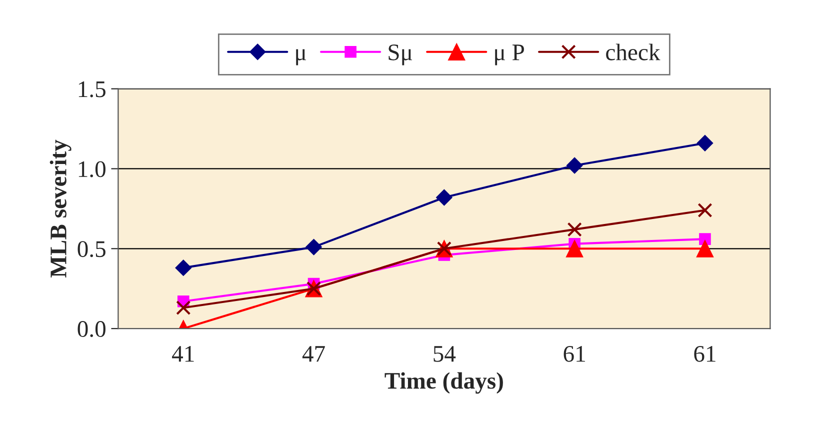 The height and width of the screenshot is (444, 815). Describe the element at coordinates (92, 169) in the screenshot. I see `y-tick-label: 1.0` at that location.